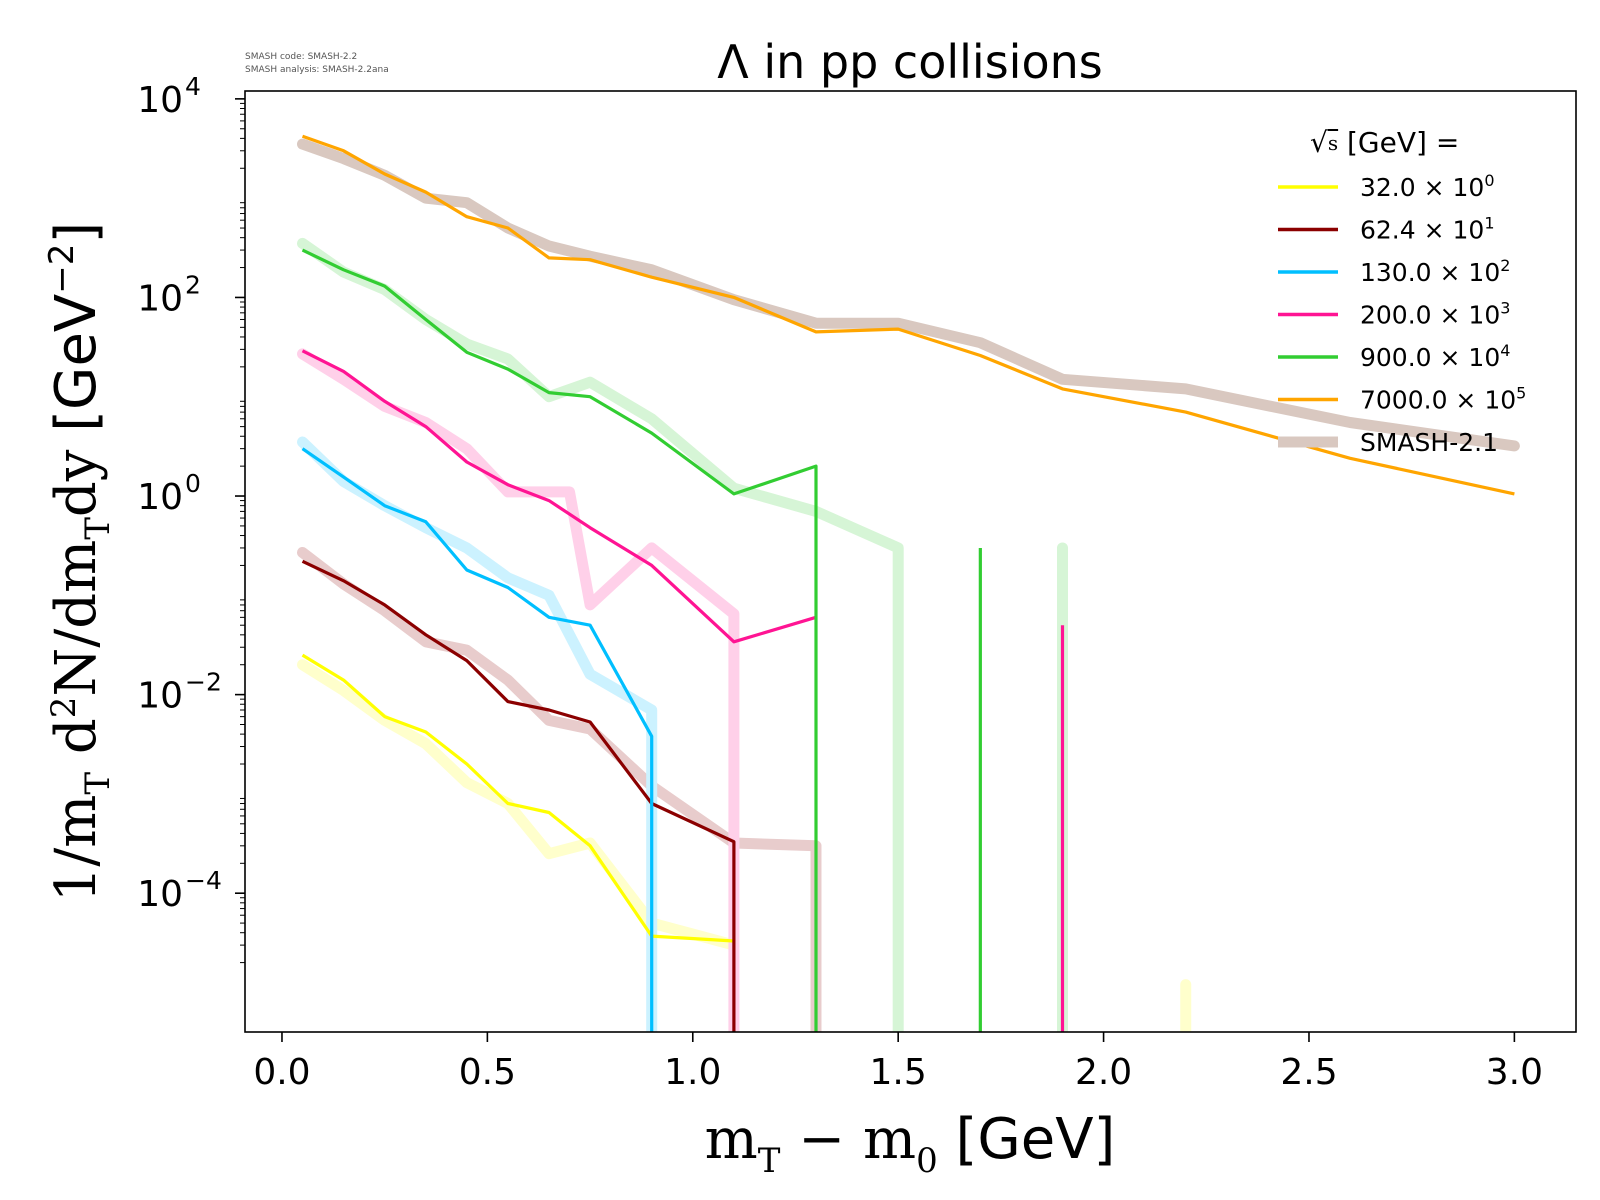 This screenshot has height=1200, width=1600. Describe the element at coordinates (301, 57) in the screenshot. I see `smash-code-label: SMASH code: SMASH-2.2` at that location.